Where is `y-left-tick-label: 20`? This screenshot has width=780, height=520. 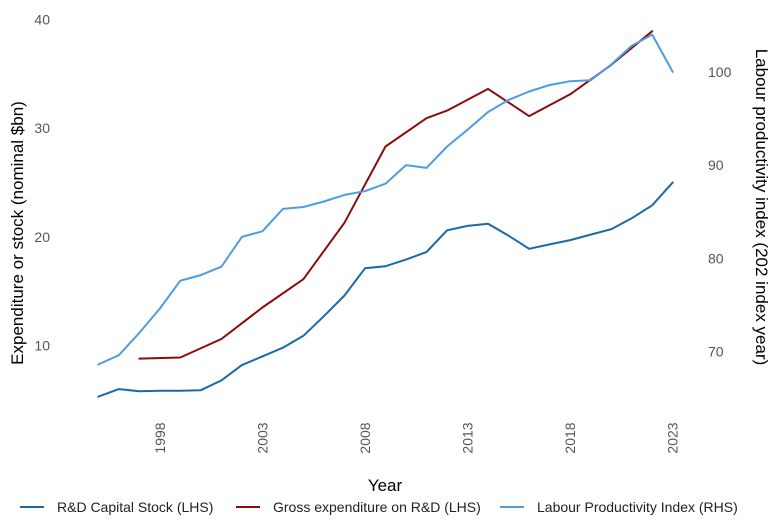
y-left-tick-label: 20 is located at coordinates (42, 237).